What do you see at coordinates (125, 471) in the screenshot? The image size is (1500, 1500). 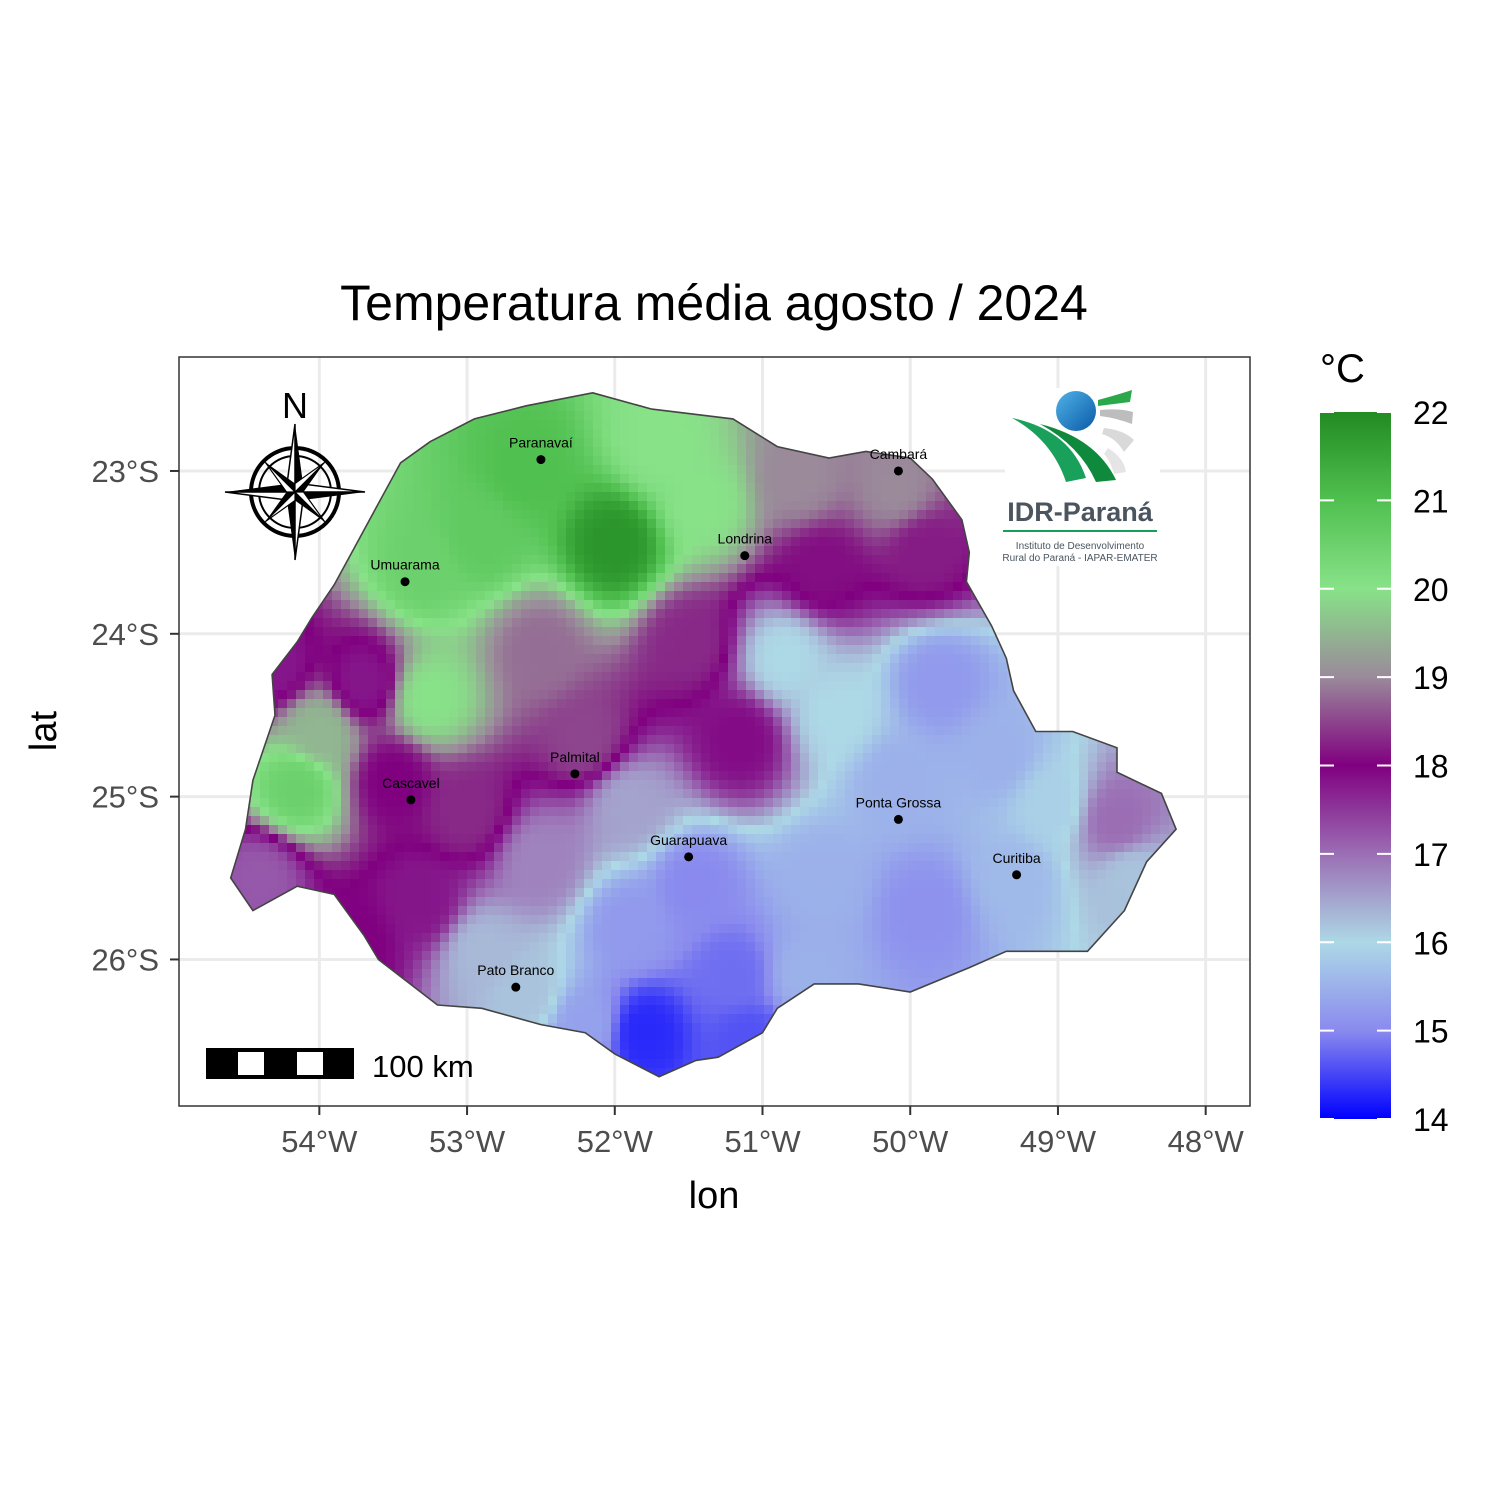 I see `y-tick-label: 23°S` at bounding box center [125, 471].